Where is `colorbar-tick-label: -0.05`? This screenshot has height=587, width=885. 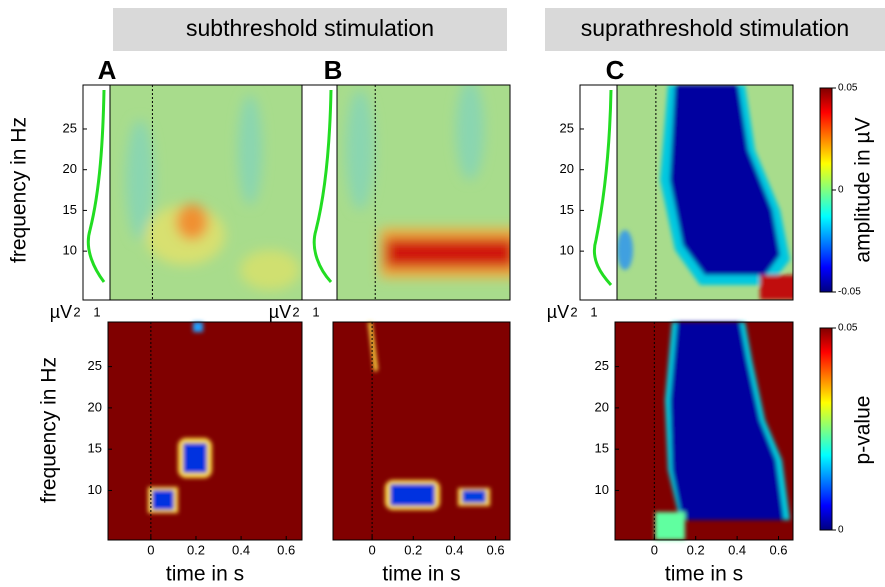 colorbar-tick-label: -0.05 is located at coordinates (849, 292).